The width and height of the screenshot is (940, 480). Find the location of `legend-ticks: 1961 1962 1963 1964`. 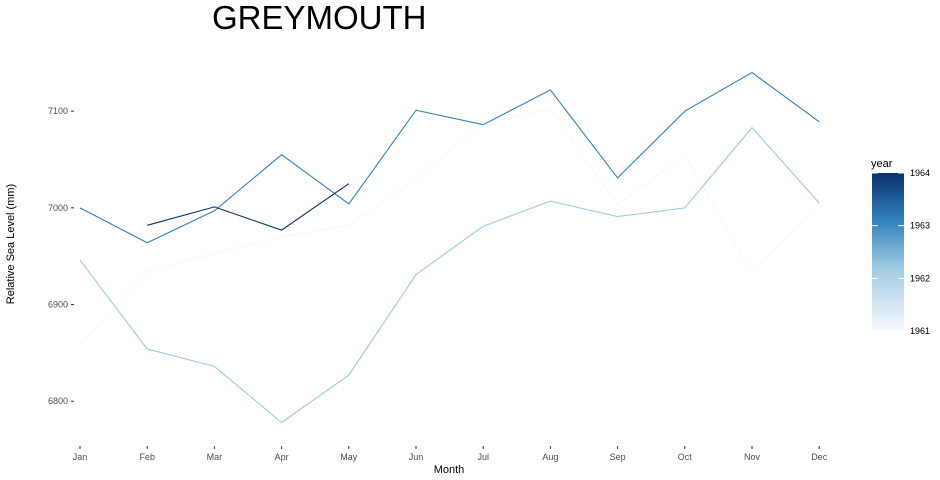

legend-ticks: 1961 1962 1963 1964 is located at coordinates (901, 252).